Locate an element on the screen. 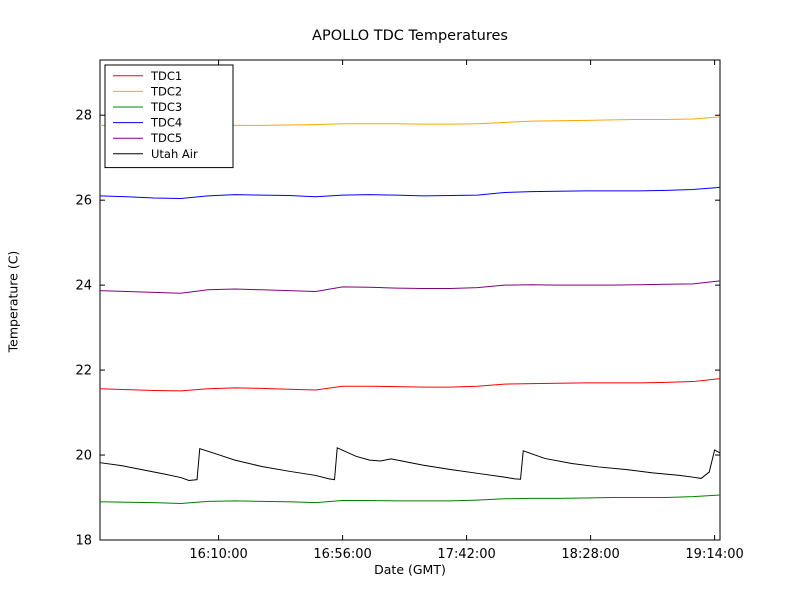  legend-label: TDC3 is located at coordinates (166, 107).